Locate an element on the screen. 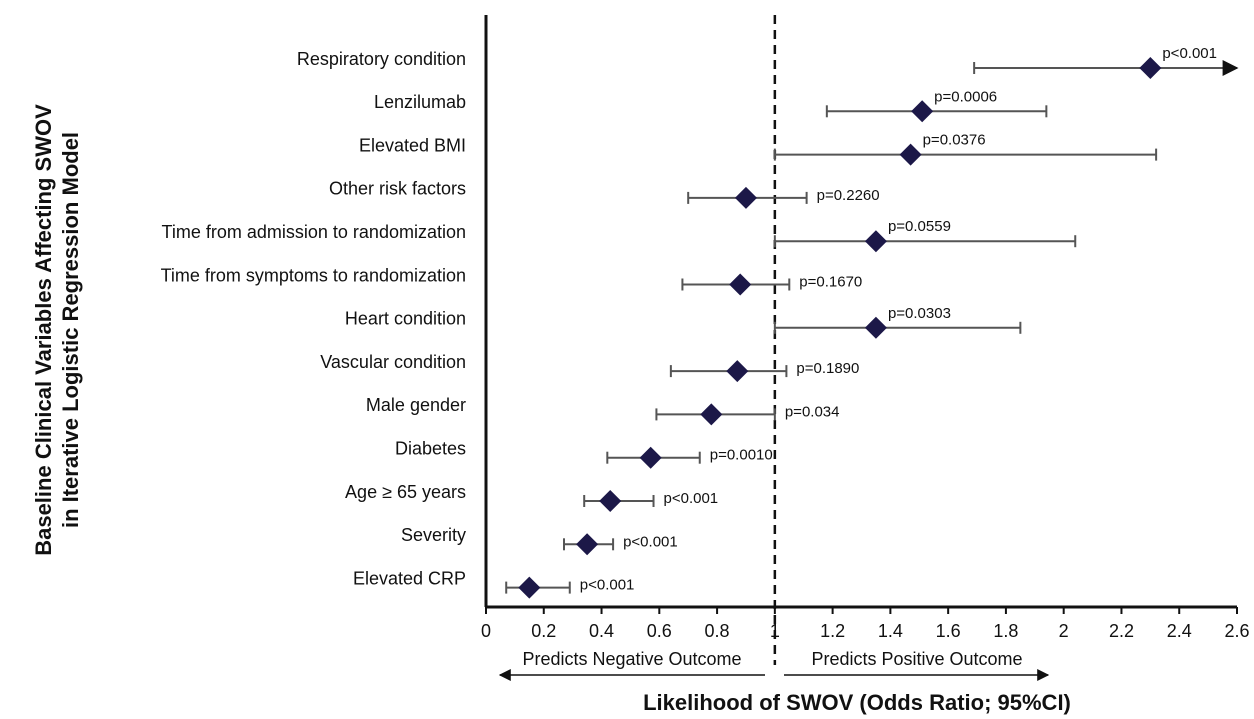  x-tick-label: 1.4 is located at coordinates (890, 631).